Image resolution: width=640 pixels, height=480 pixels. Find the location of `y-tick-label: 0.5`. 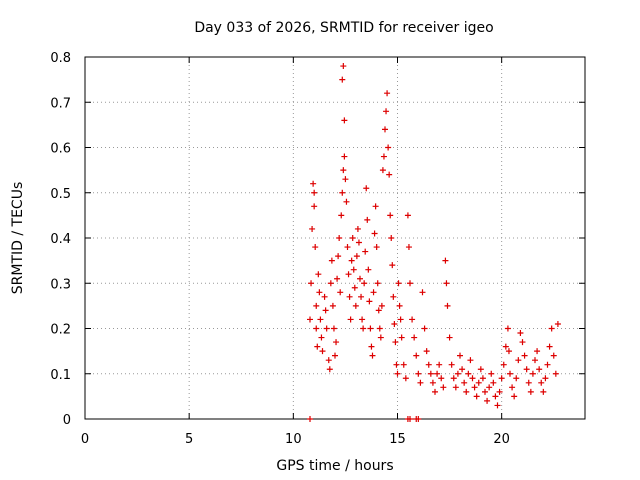

y-tick-label: 0.5 is located at coordinates (60, 194).